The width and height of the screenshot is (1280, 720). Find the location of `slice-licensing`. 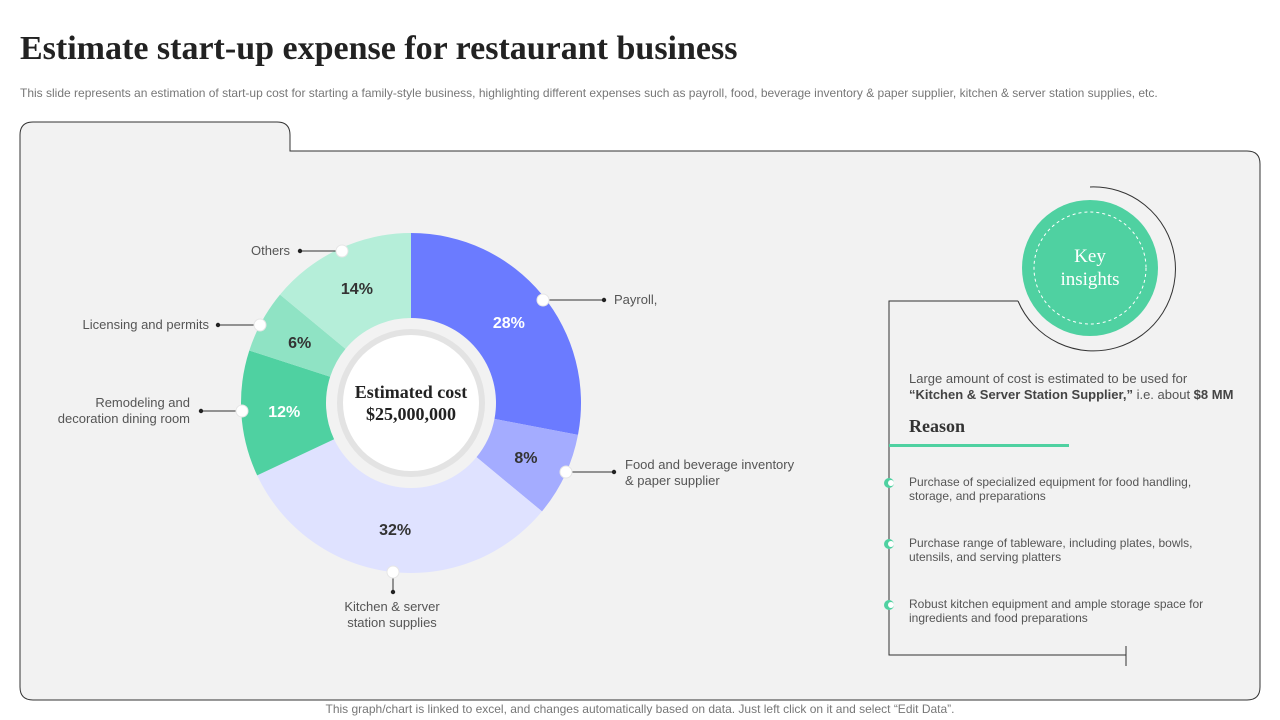

slice-licensing is located at coordinates (297, 335).